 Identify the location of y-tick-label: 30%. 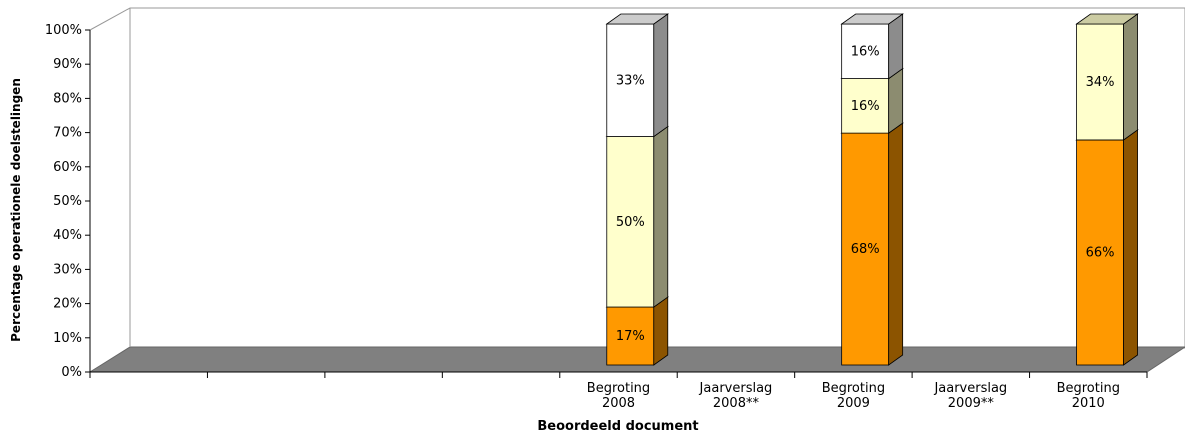
(67, 269).